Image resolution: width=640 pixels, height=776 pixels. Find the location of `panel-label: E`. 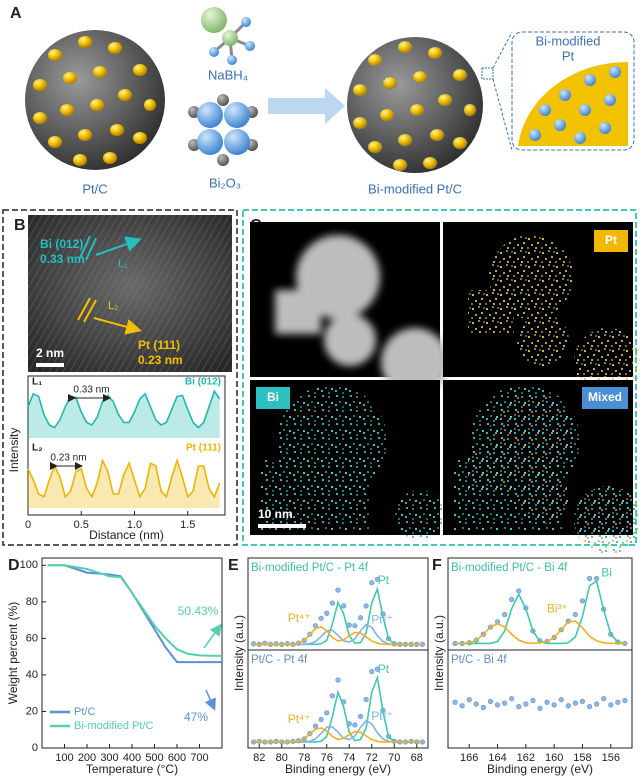

panel-label: E is located at coordinates (233, 565).